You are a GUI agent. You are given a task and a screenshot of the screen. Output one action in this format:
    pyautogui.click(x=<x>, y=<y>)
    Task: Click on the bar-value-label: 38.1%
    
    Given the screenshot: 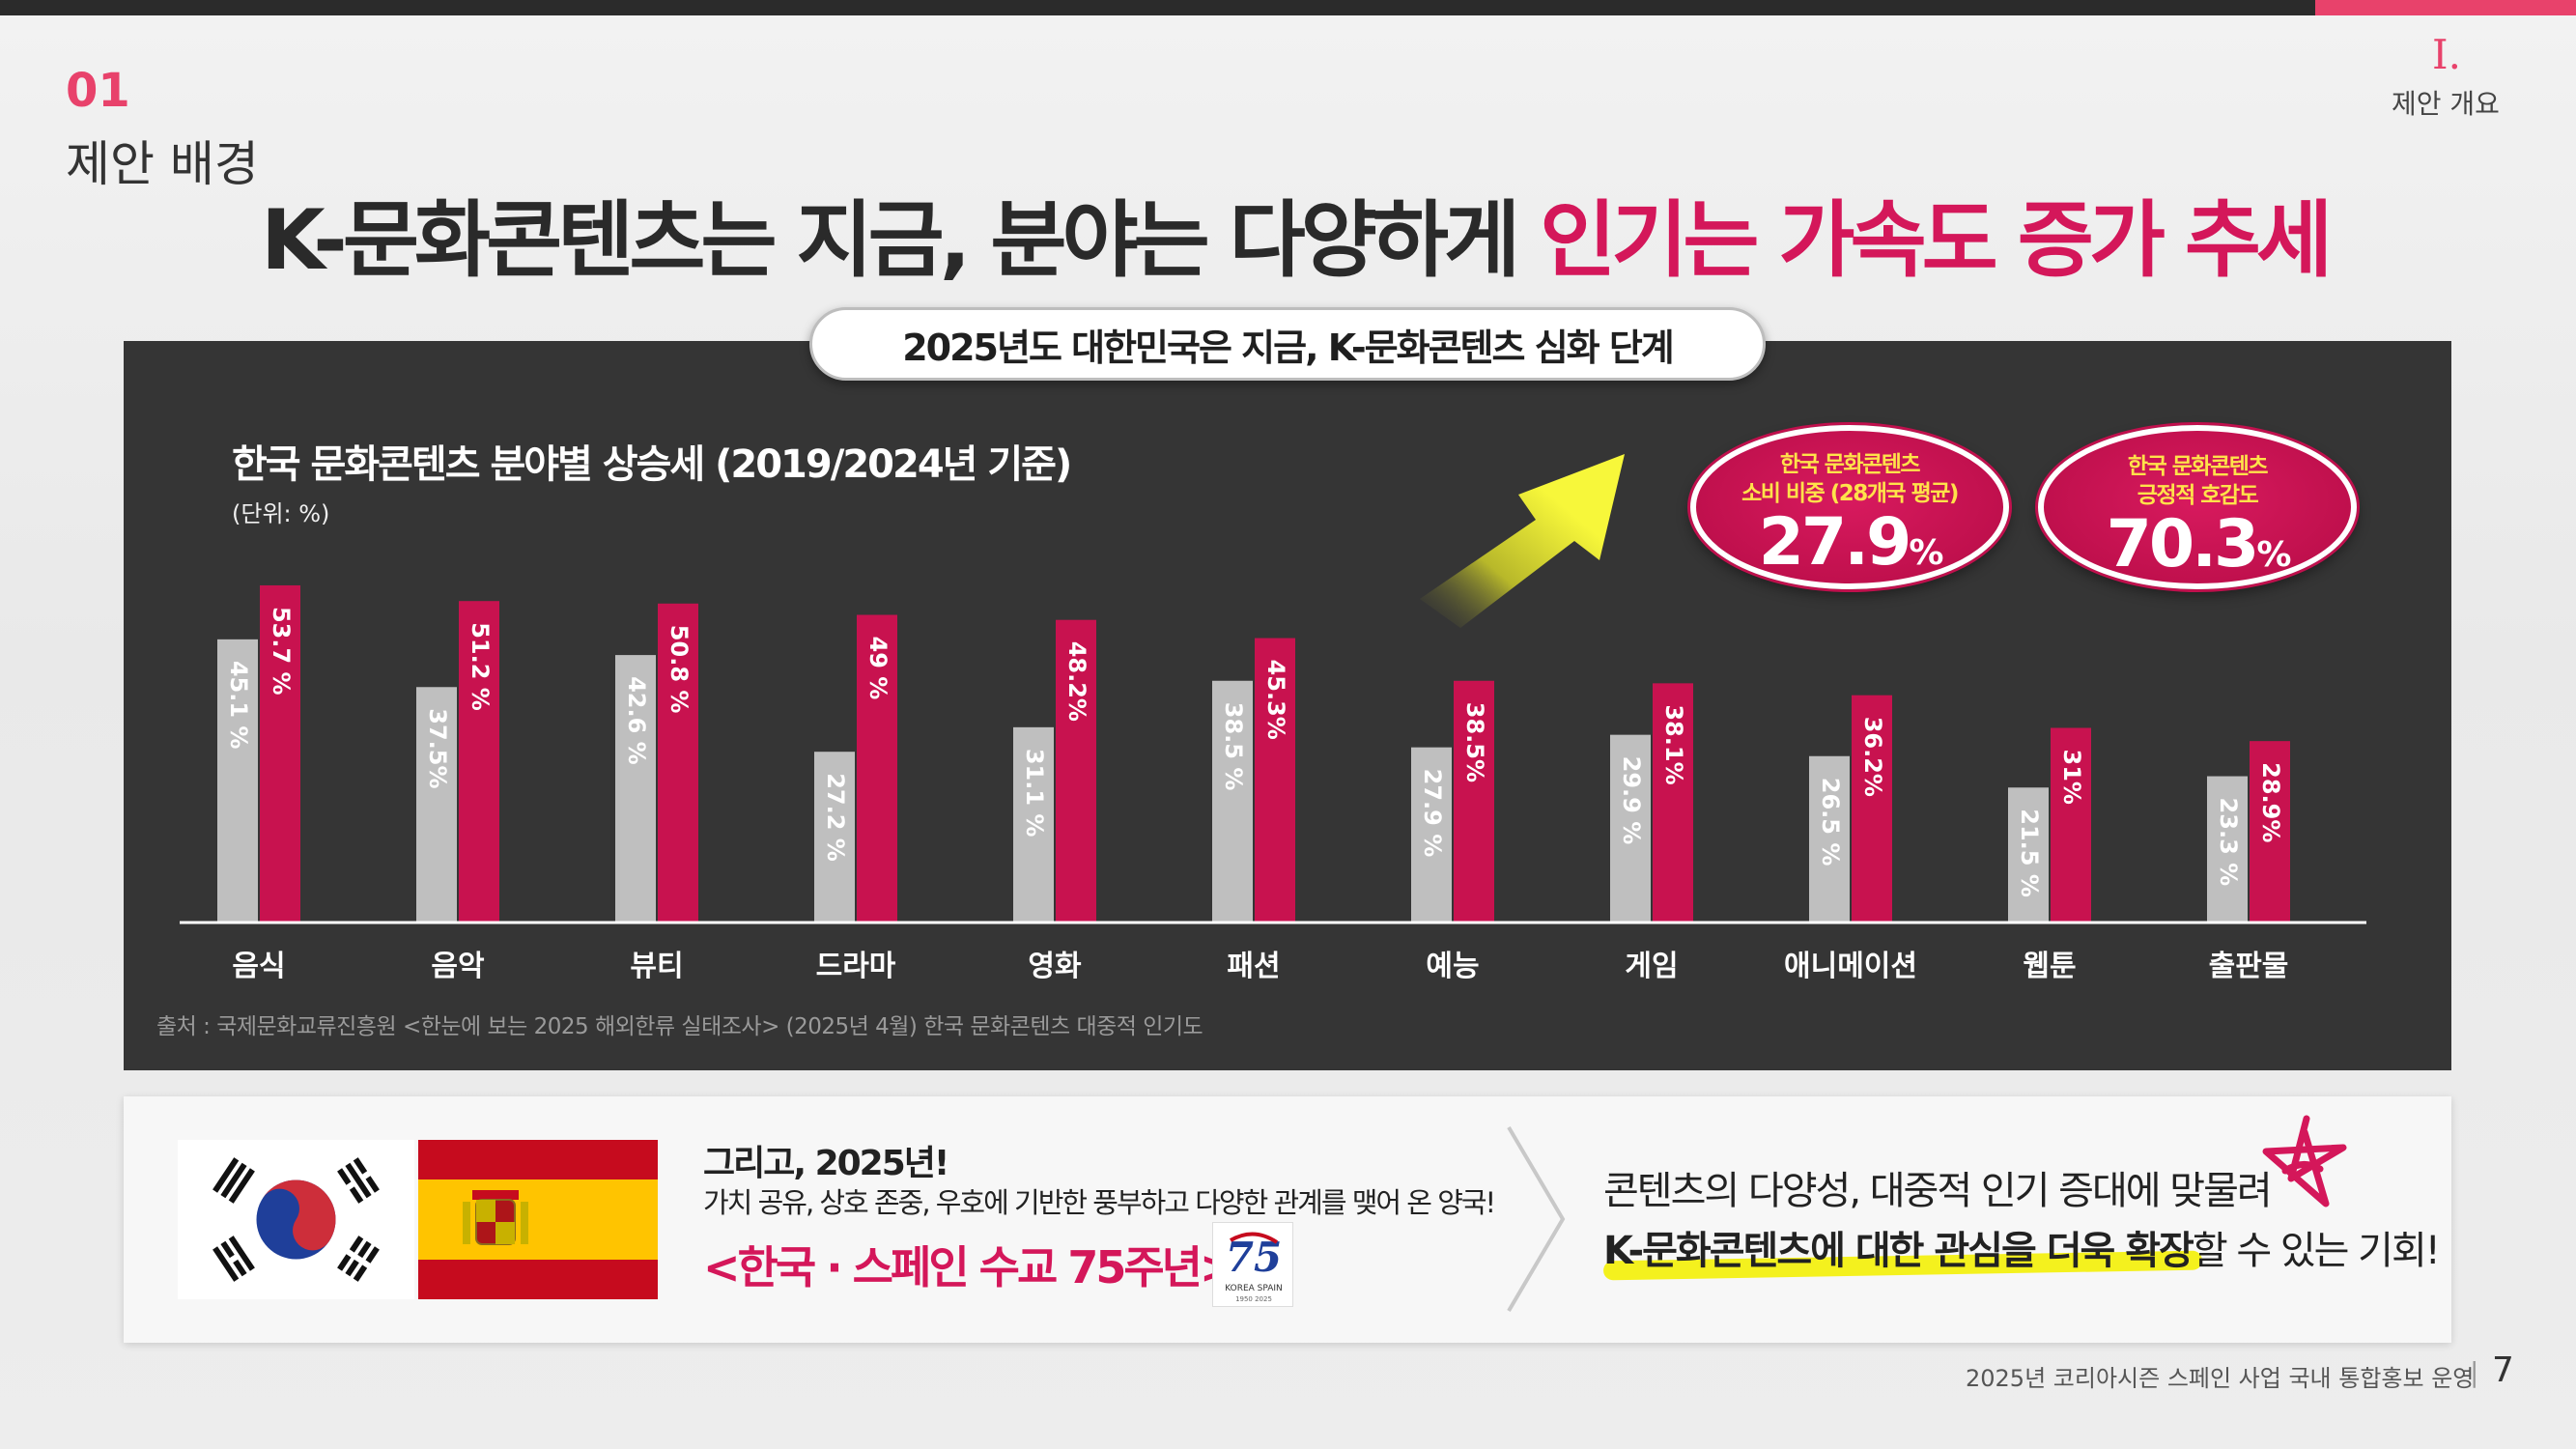 What is the action you would take?
    pyautogui.click(x=1673, y=744)
    